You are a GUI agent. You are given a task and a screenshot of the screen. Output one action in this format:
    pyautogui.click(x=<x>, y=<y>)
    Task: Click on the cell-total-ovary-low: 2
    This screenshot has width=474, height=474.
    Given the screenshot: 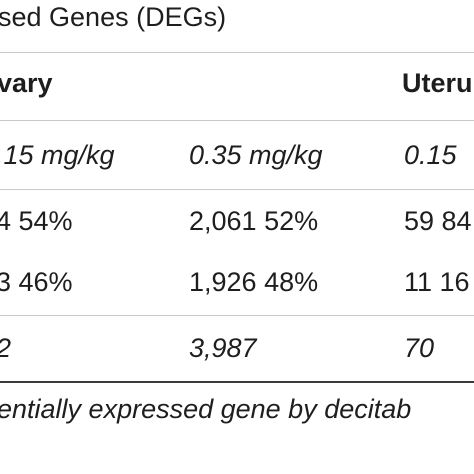 What is the action you would take?
    pyautogui.click(x=5, y=348)
    